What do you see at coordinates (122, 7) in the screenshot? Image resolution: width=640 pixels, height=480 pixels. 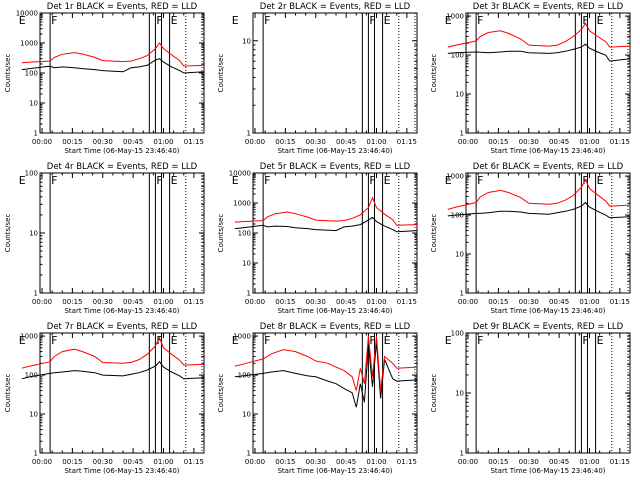 I see `panel-title: Det 1r BLACK = Events, RED = LLD` at bounding box center [122, 7].